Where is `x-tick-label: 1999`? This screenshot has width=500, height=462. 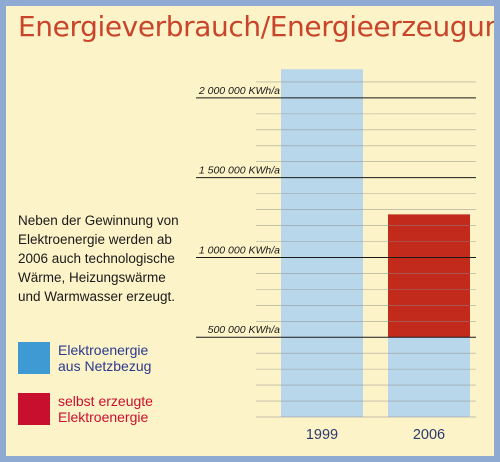
x-tick-label: 1999 is located at coordinates (322, 435).